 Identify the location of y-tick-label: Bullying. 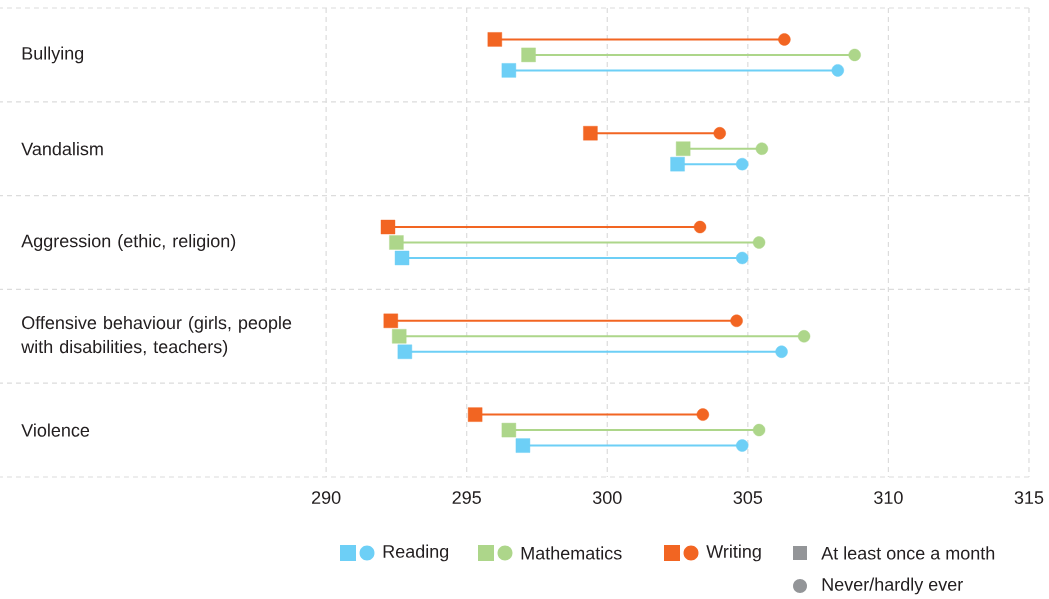
(53, 55).